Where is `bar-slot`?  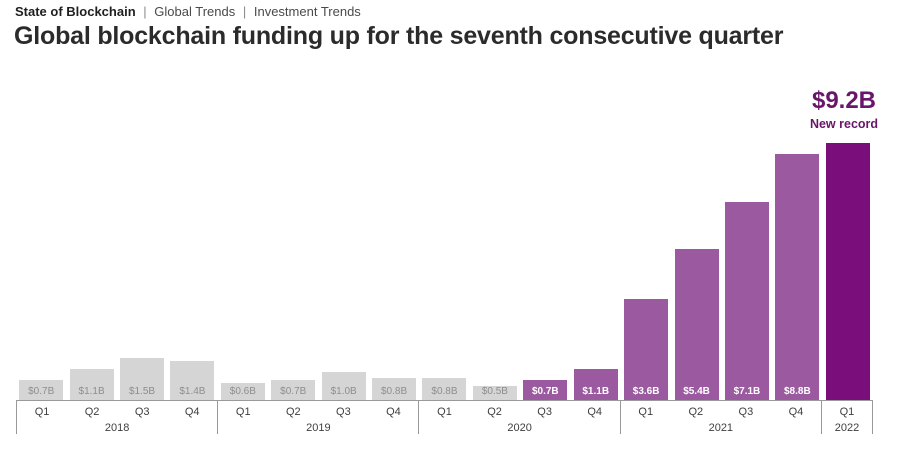 bar-slot is located at coordinates (848, 245).